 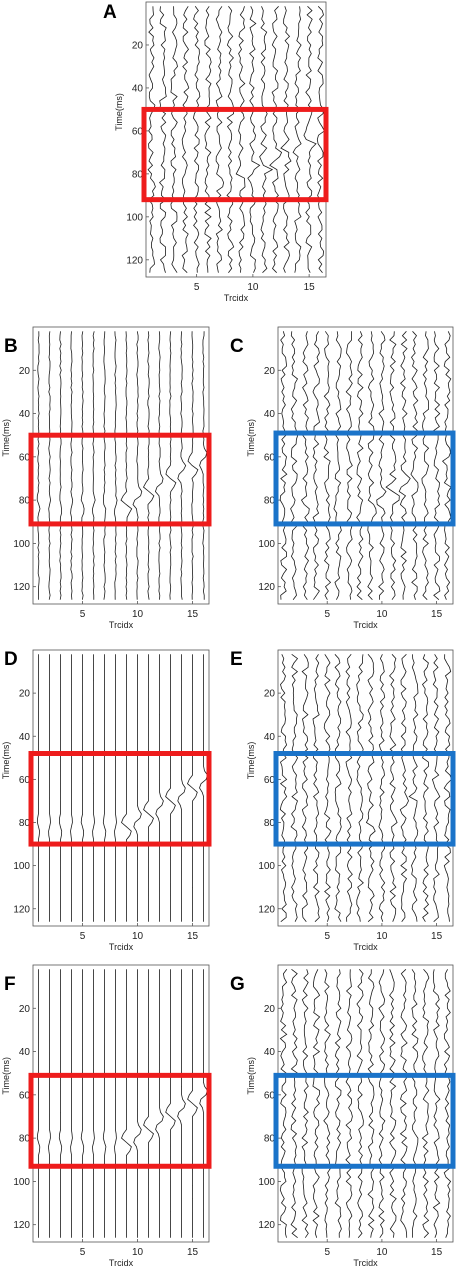 What do you see at coordinates (11, 346) in the screenshot?
I see `panel-letter: B` at bounding box center [11, 346].